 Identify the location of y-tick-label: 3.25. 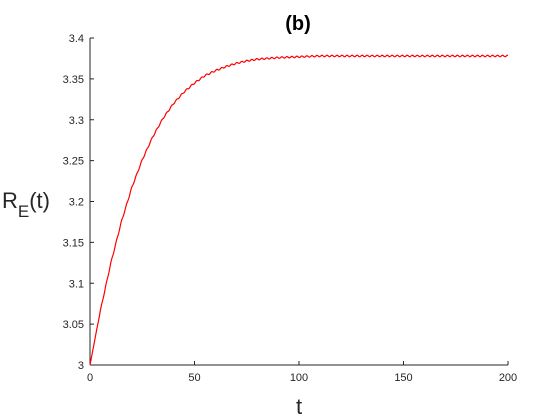
(73, 162).